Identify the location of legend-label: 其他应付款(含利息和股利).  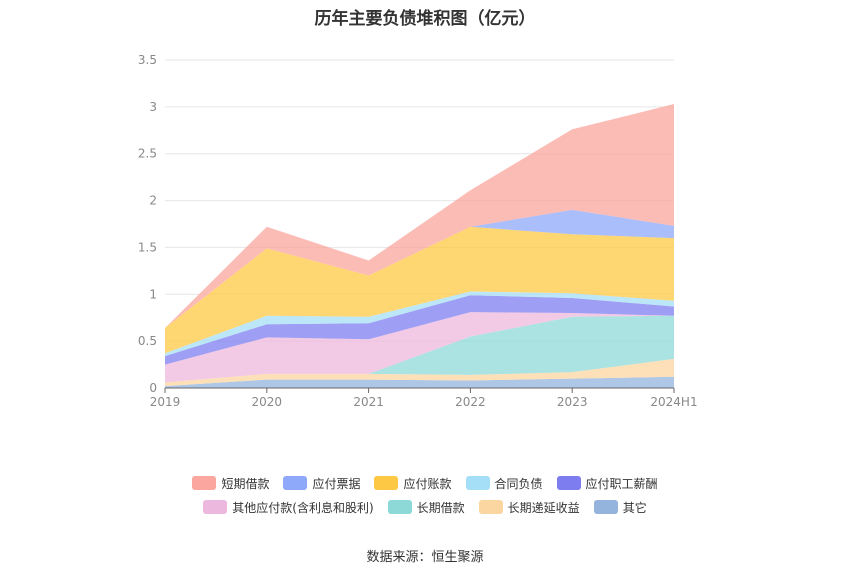
(303, 507).